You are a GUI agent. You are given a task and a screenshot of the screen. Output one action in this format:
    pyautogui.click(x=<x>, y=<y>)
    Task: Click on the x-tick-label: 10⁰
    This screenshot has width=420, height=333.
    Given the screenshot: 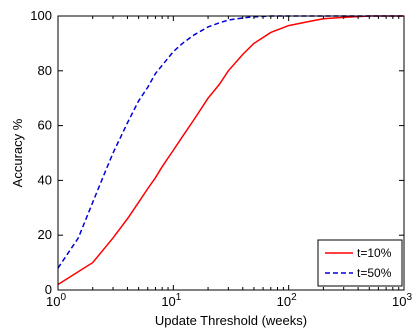 What is the action you would take?
    pyautogui.click(x=56, y=300)
    